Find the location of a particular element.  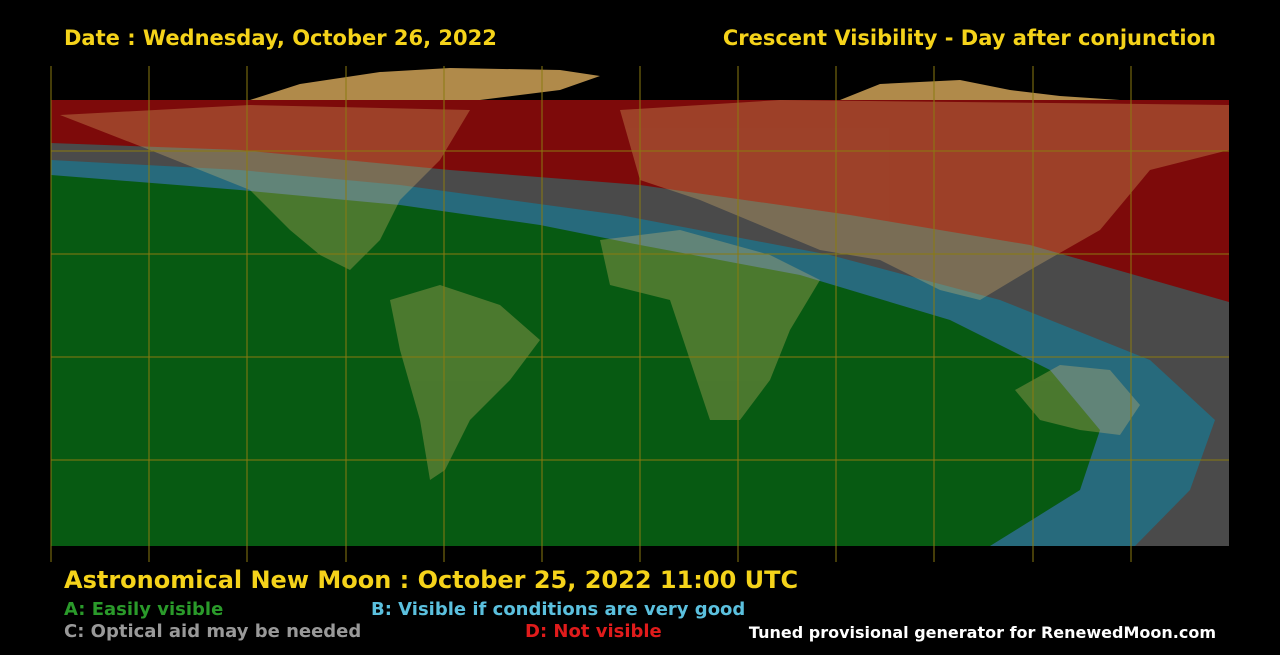

land-africa is located at coordinates (710, 325).